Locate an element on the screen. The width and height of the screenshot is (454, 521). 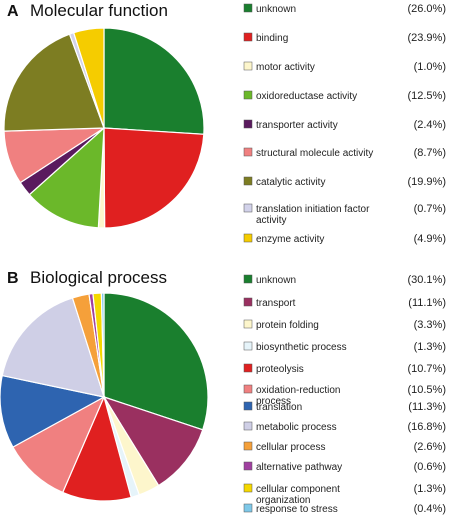
pie-slice-proteolysis is located at coordinates (96, 448).